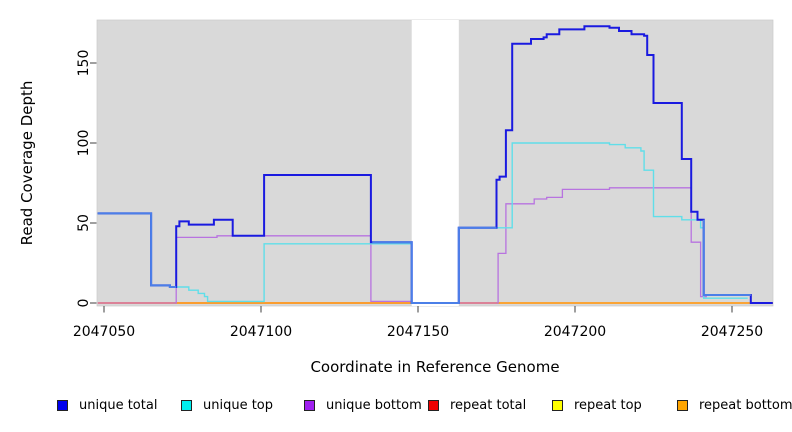 Image resolution: width=792 pixels, height=432 pixels. What do you see at coordinates (27, 163) in the screenshot?
I see `y-axis-title: Read Coverage Depth` at bounding box center [27, 163].